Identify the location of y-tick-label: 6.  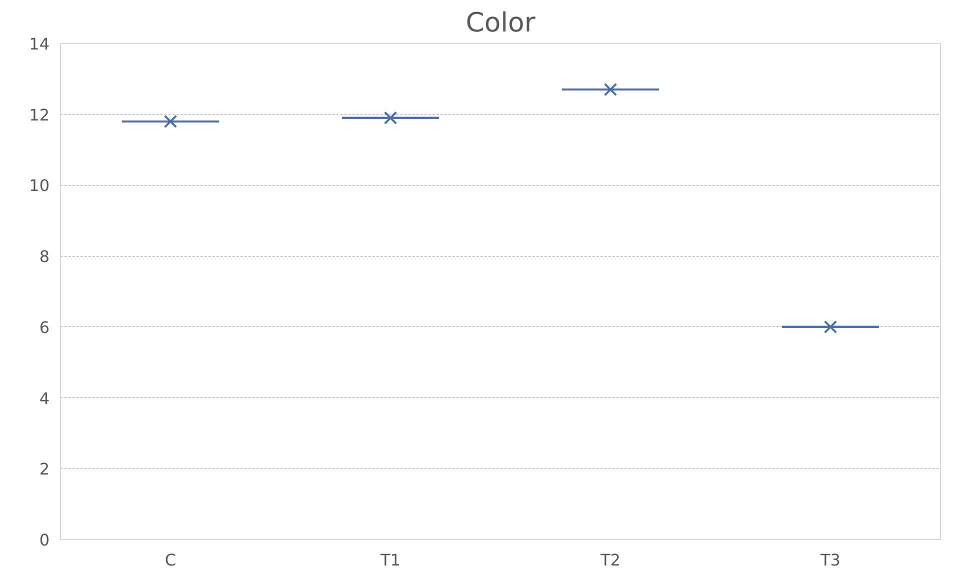
(44, 327).